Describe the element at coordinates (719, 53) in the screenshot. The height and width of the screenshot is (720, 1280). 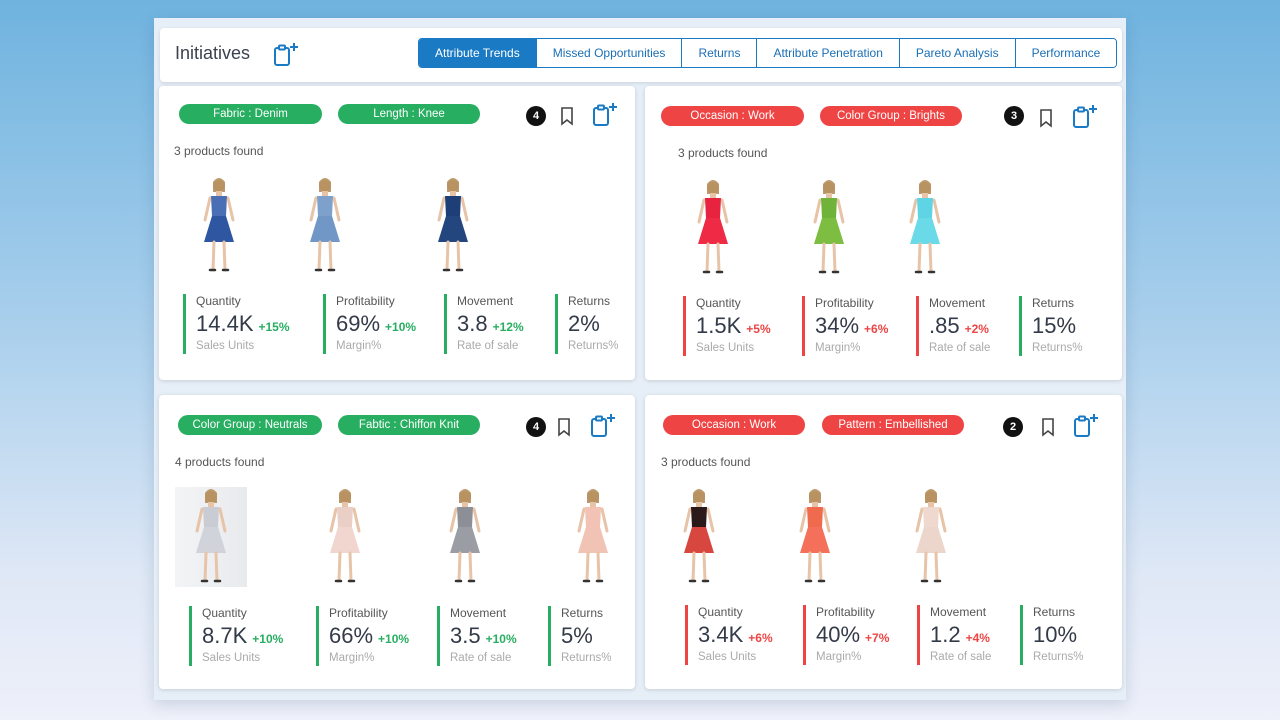
I see `tab-returns: Returns` at that location.